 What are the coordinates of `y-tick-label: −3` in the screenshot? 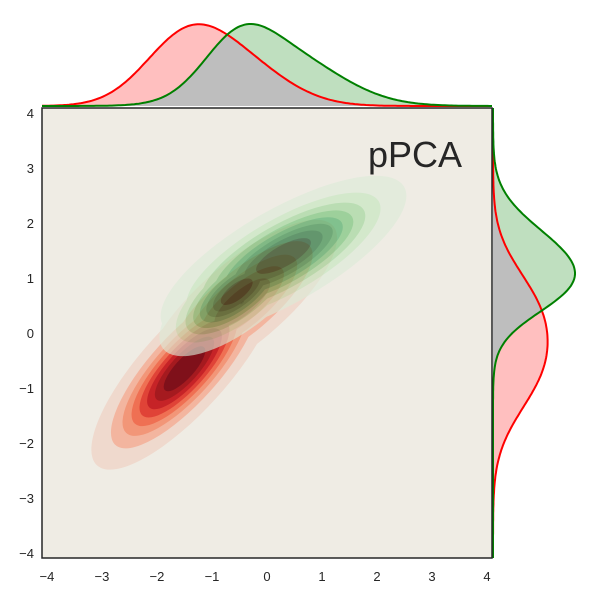 It's located at (26, 498).